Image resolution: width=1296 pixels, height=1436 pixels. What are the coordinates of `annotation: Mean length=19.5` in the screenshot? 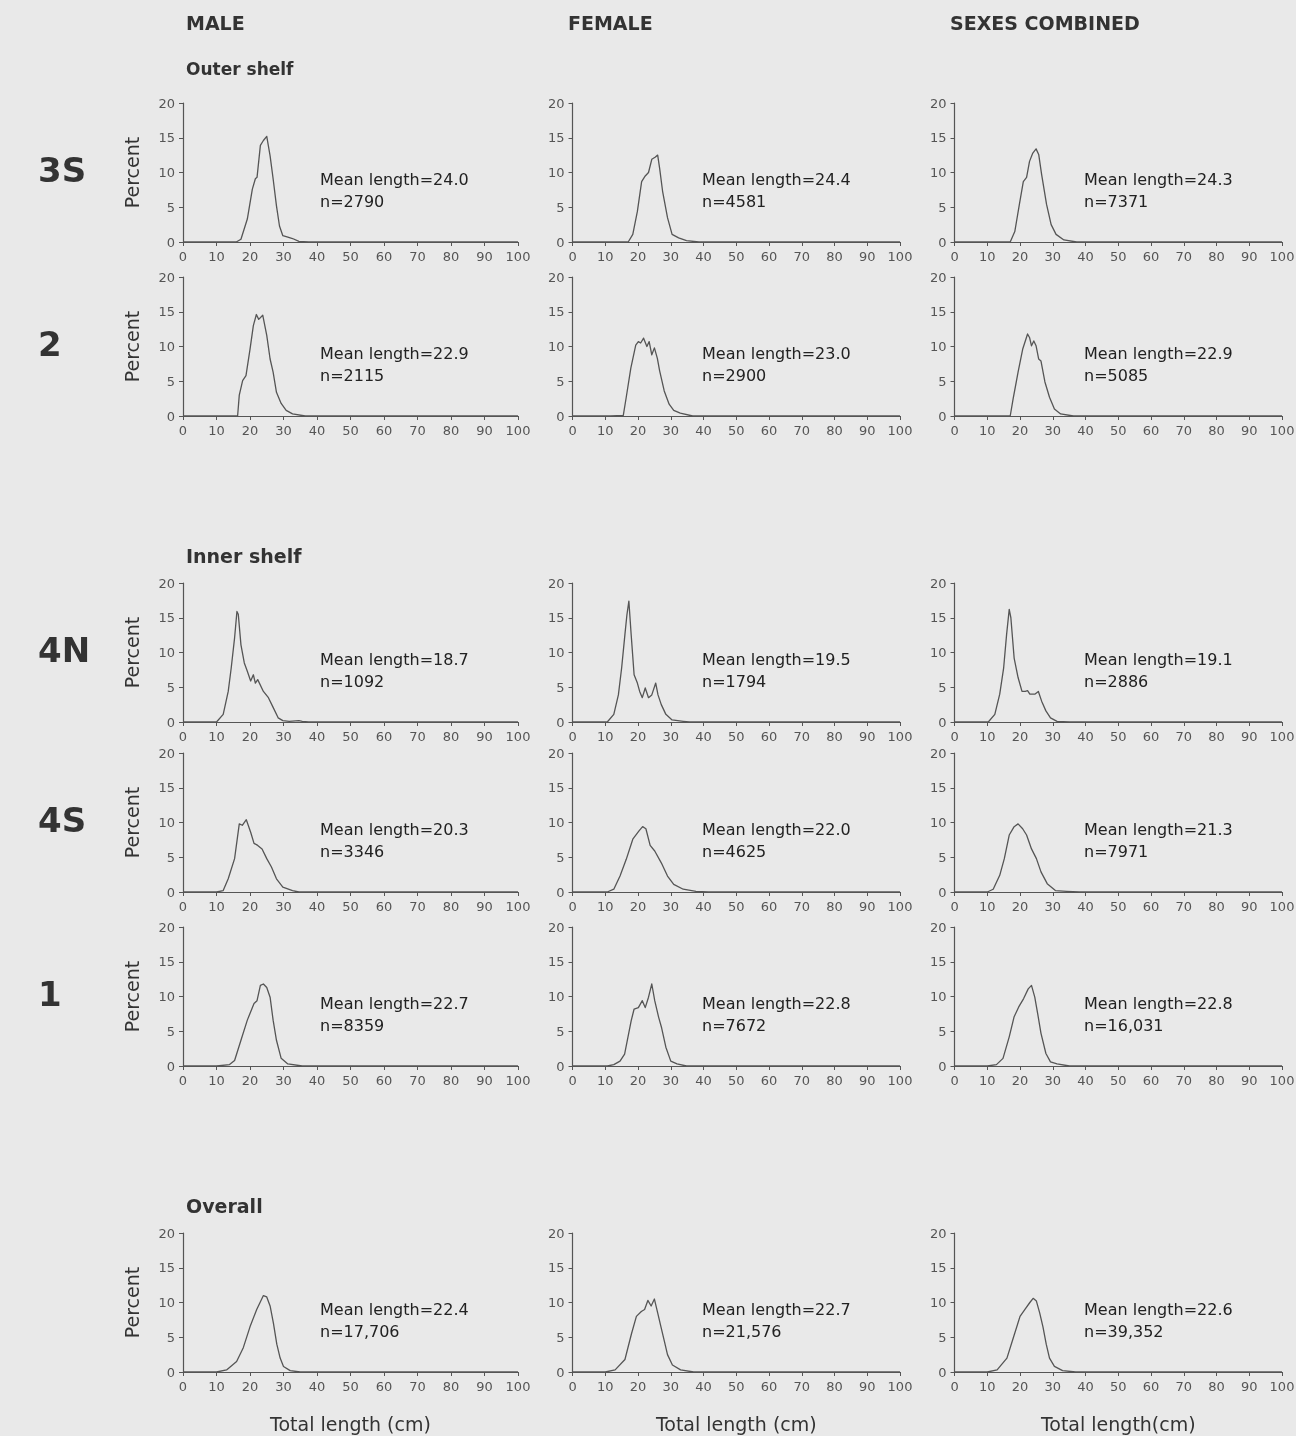 It's located at (776, 659).